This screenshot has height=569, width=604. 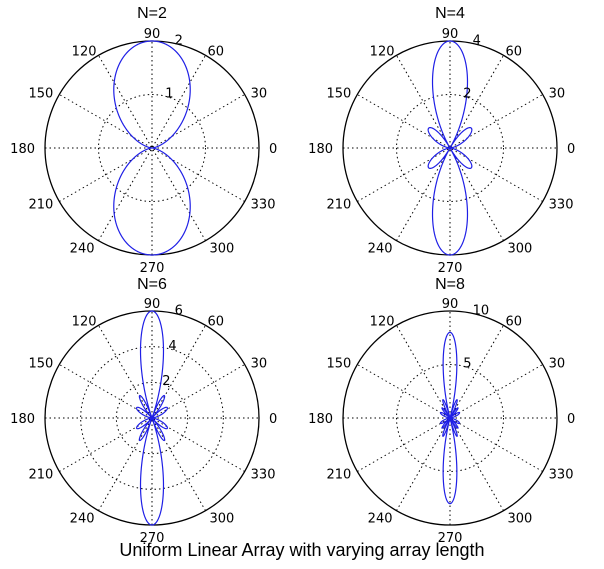 I want to click on radial-tick-label: 6, so click(x=179, y=311).